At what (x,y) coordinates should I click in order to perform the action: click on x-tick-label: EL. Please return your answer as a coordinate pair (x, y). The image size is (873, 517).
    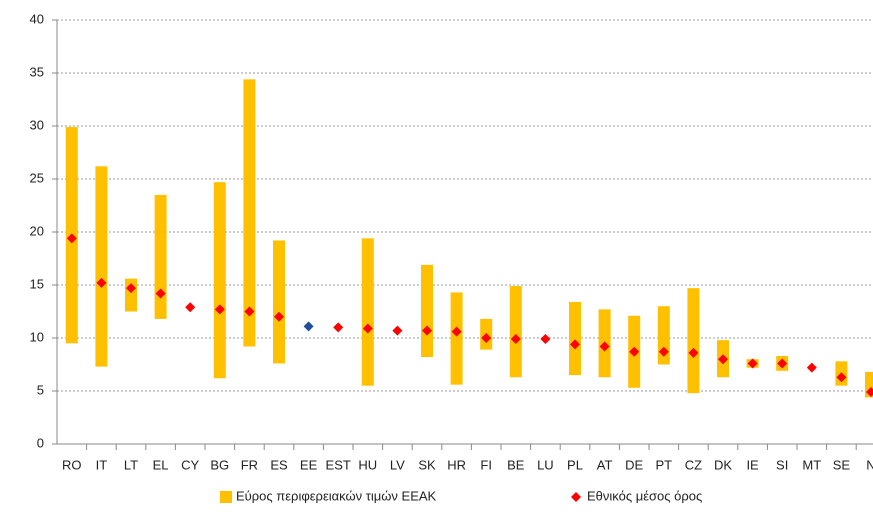
    Looking at the image, I should click on (161, 464).